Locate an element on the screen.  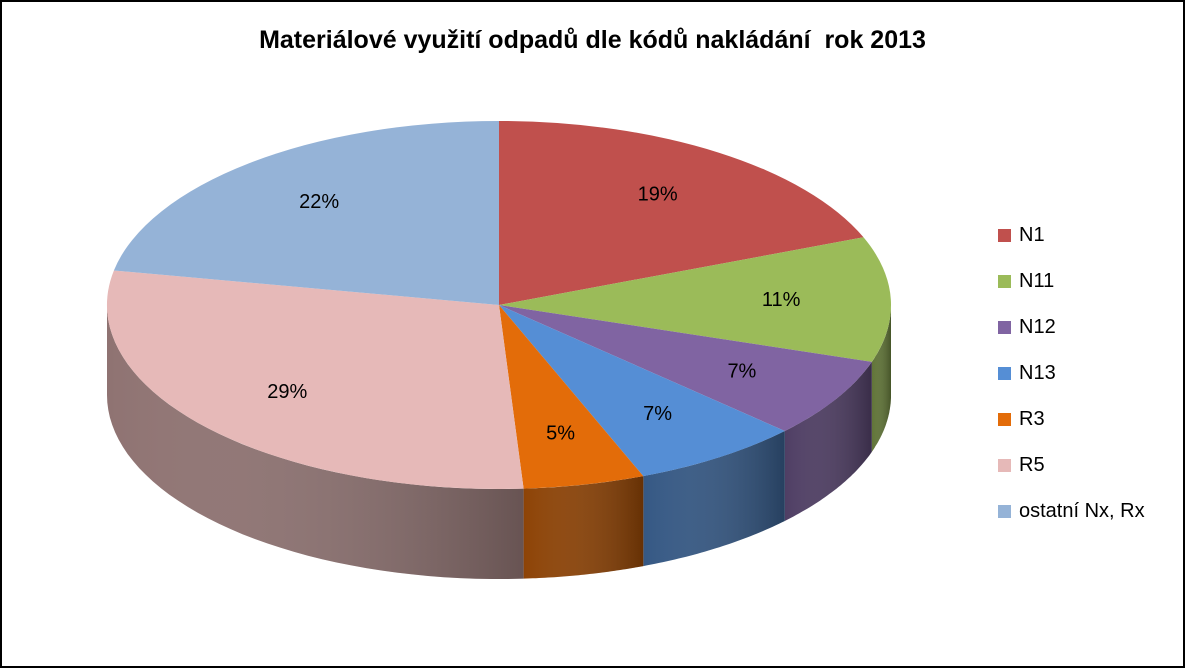
data-label-n13: 7% is located at coordinates (657, 414).